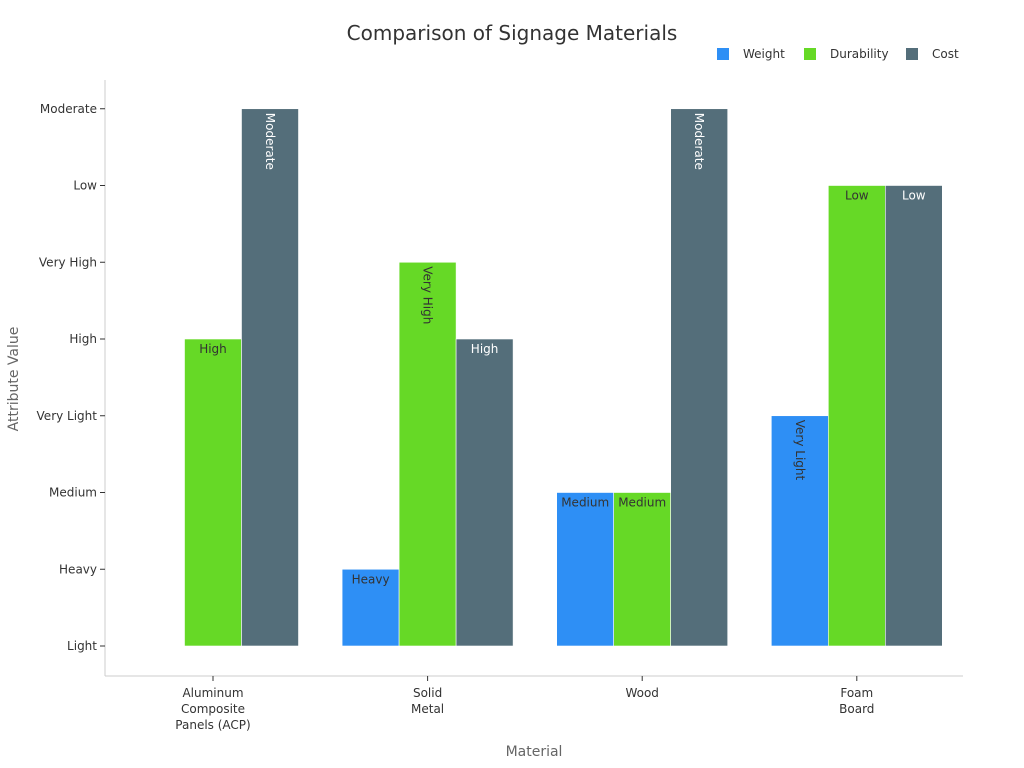  I want to click on x-tick-label: Foam Board, so click(856, 701).